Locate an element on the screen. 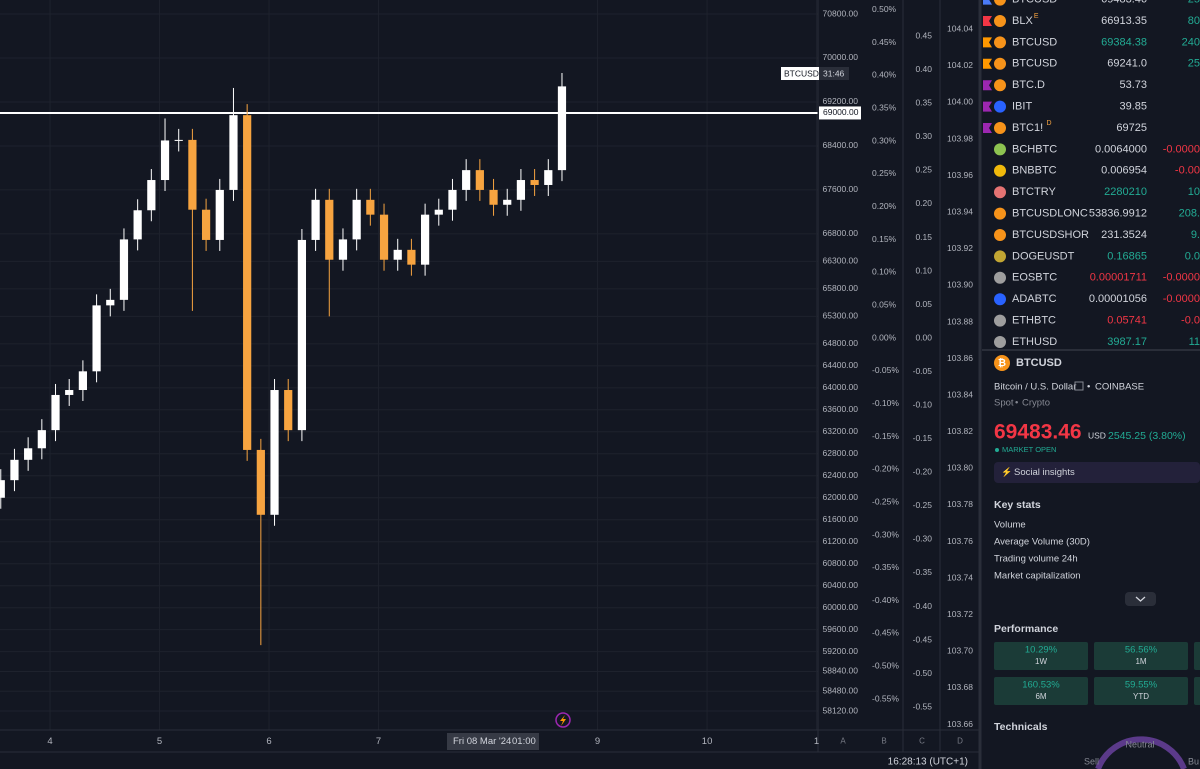  scale-tick-label: -0.55% is located at coordinates (885, 698).